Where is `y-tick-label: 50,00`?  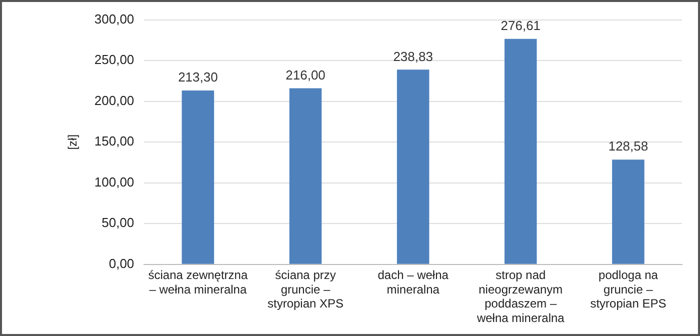
y-tick-label: 50,00 is located at coordinates (118, 222).